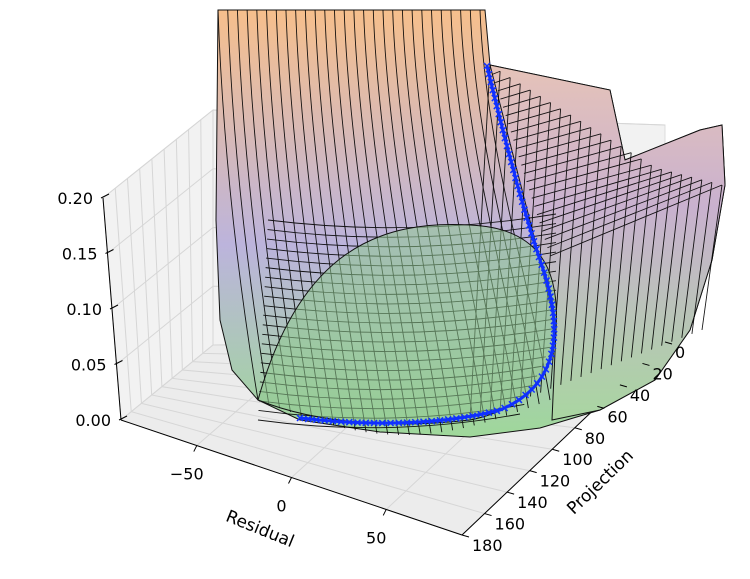 This screenshot has width=750, height=579. What do you see at coordinates (555, 481) in the screenshot?
I see `y-tick-label: 120` at bounding box center [555, 481].